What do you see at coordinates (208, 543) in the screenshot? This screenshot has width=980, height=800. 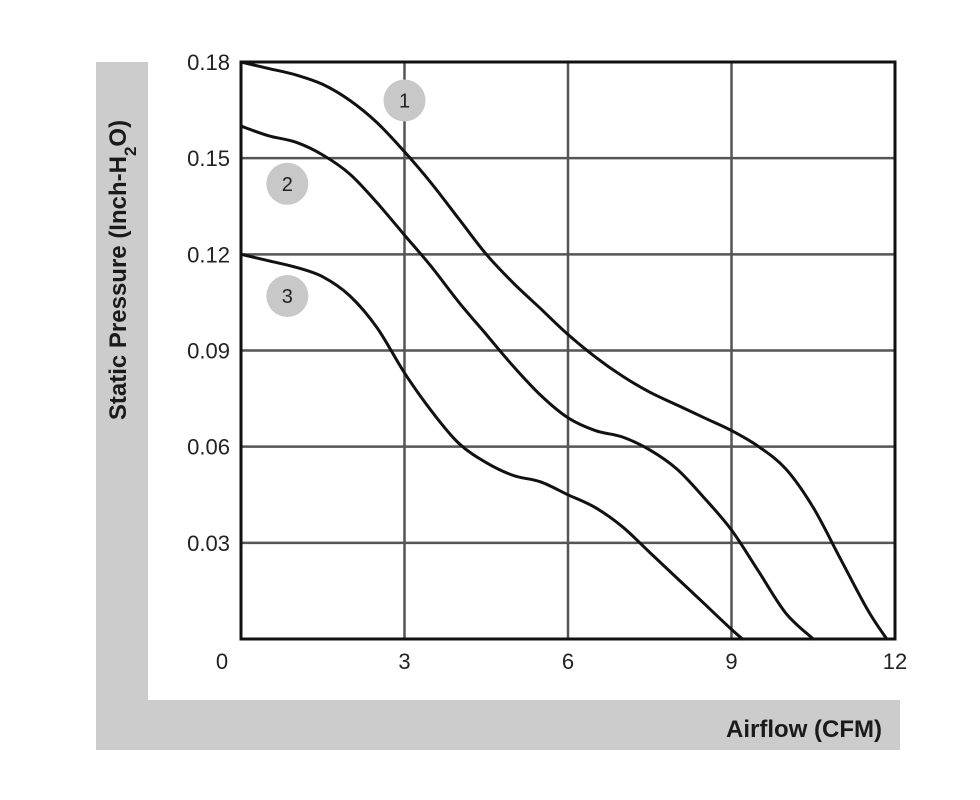 I see `y-tick-label: 0.03` at bounding box center [208, 543].